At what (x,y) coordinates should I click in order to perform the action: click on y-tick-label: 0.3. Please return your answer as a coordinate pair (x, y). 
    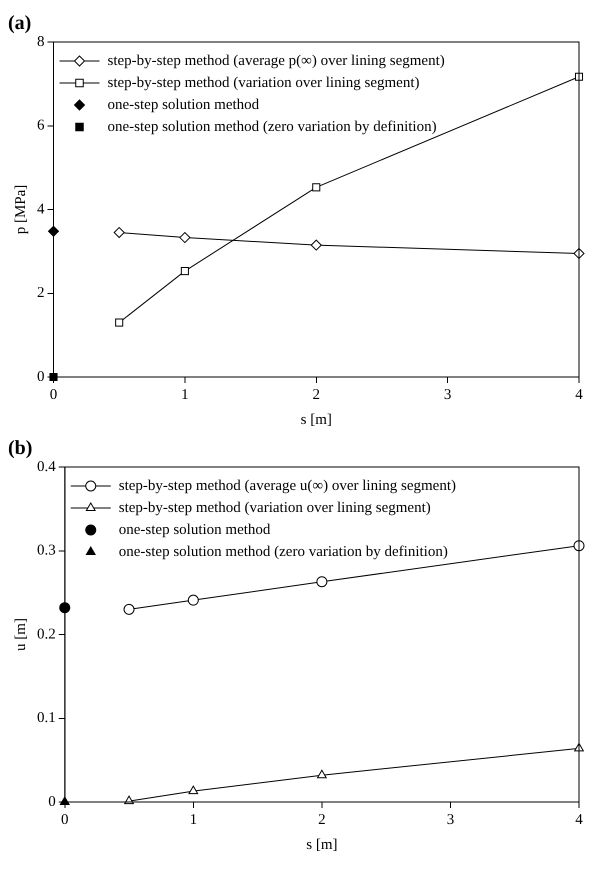
    Looking at the image, I should click on (46, 550).